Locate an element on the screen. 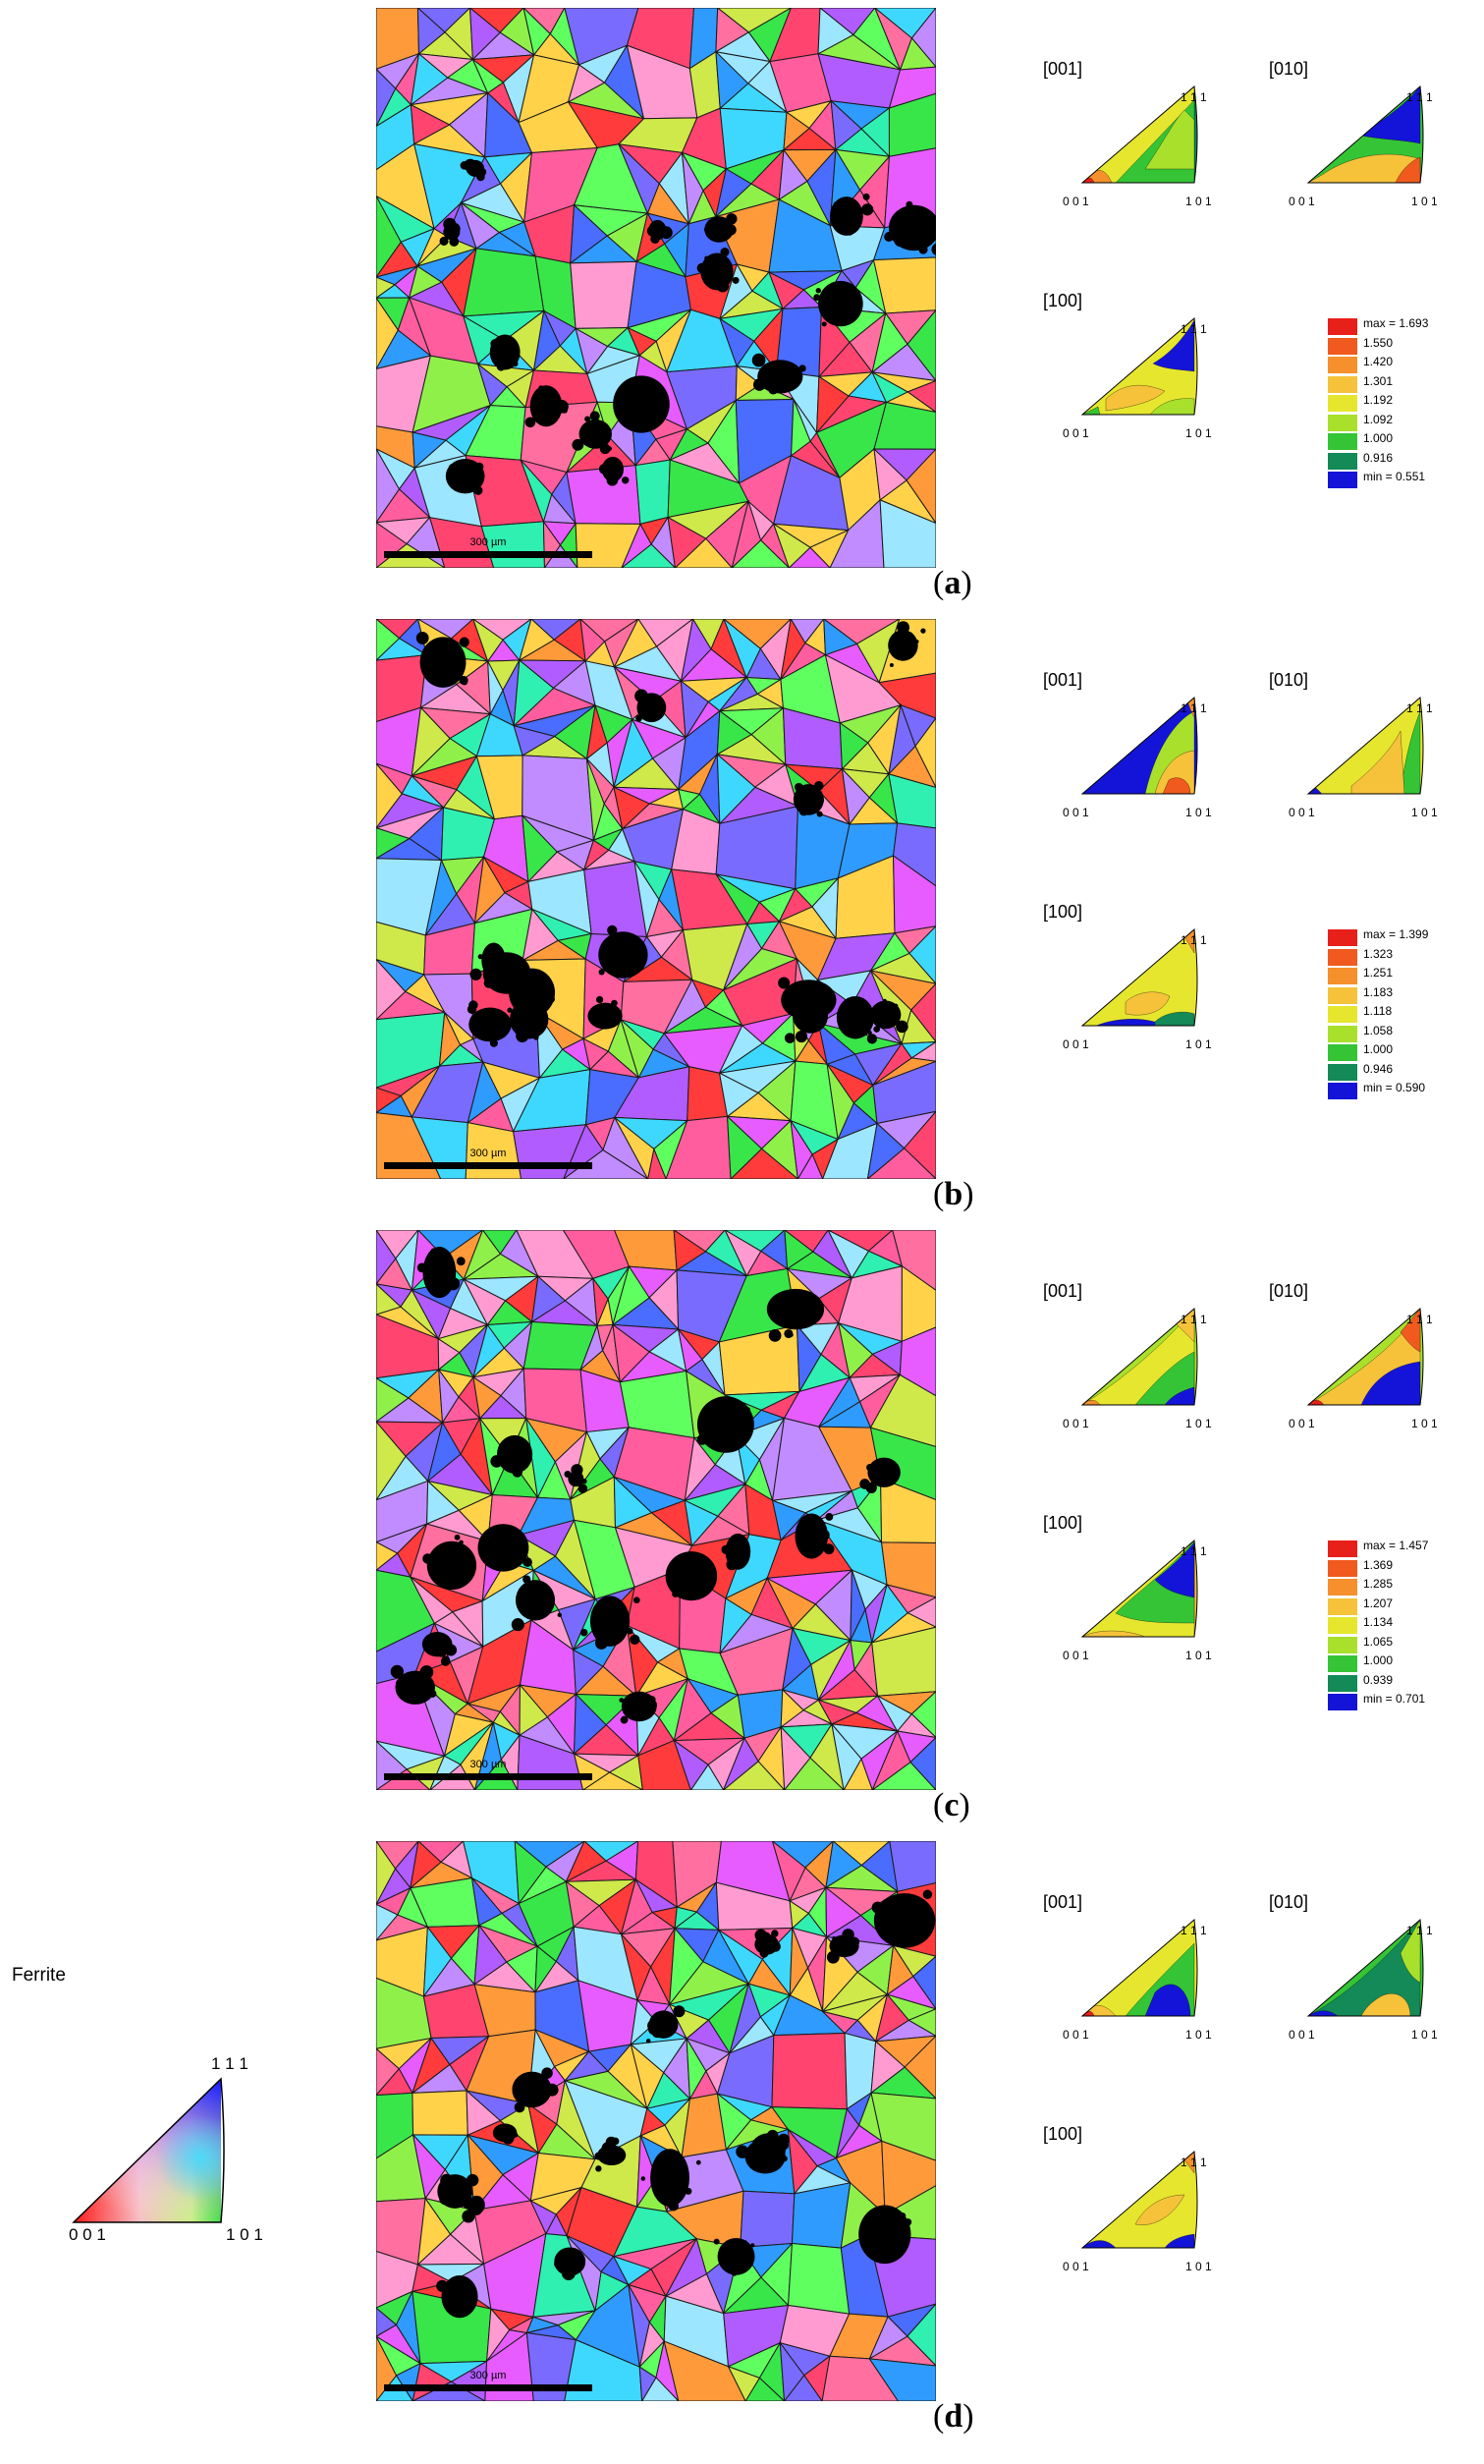 The height and width of the screenshot is (2464, 1484). ipf-c-001: [001] 1 1 1 0 0 1 1 0 1 is located at coordinates (1146, 1355).